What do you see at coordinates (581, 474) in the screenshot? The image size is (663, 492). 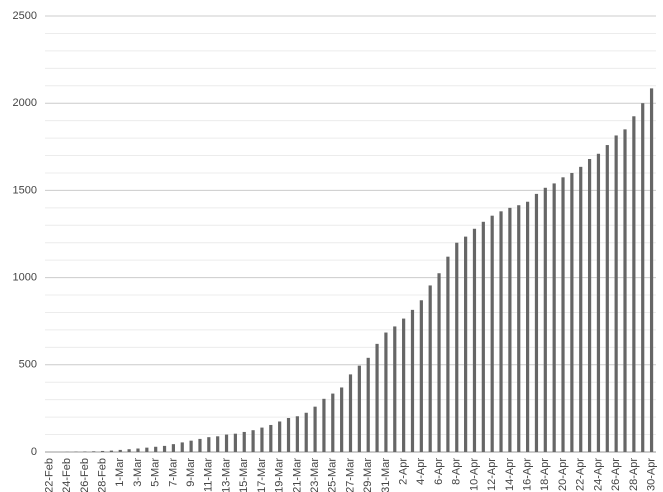 I see `x-tick-label: 22-Apr` at bounding box center [581, 474].